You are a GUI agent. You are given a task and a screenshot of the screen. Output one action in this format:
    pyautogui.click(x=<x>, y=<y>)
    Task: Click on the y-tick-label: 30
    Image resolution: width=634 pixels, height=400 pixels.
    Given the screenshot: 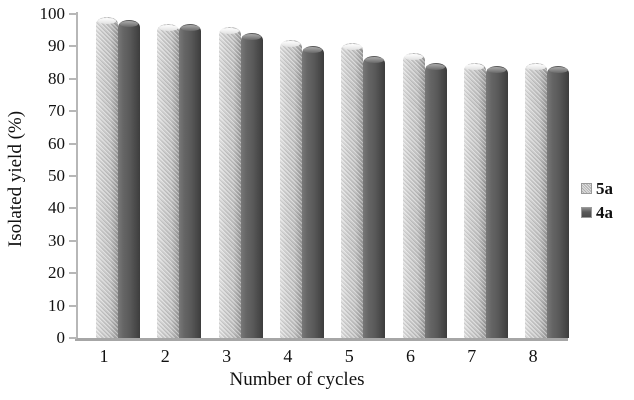 What is the action you would take?
    pyautogui.click(x=56, y=240)
    